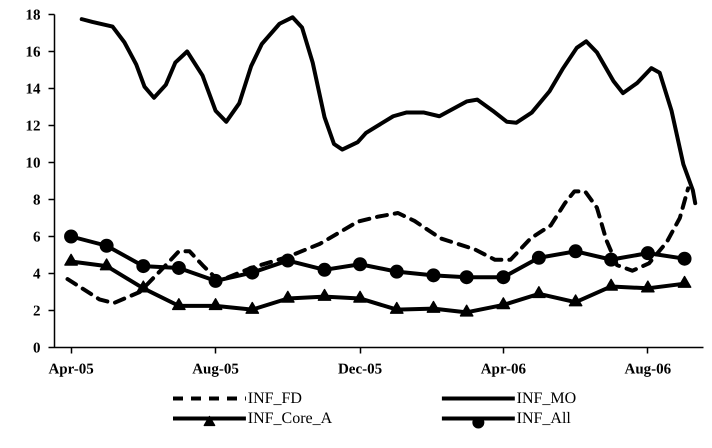 This screenshot has height=448, width=712. Describe the element at coordinates (36, 312) in the screenshot. I see `y-tick-label: 2` at that location.